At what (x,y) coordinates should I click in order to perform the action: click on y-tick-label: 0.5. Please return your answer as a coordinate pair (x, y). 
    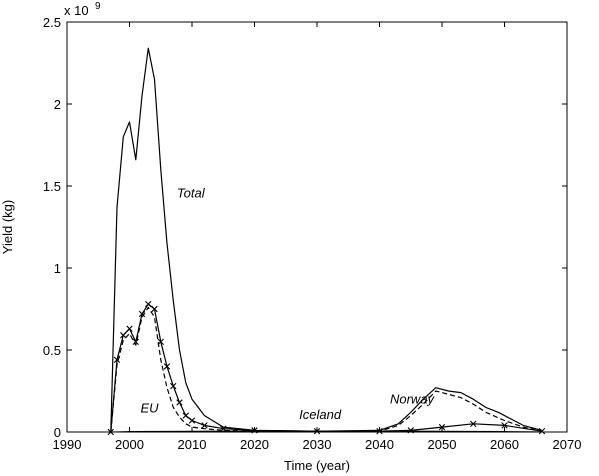
    Looking at the image, I should click on (52, 350).